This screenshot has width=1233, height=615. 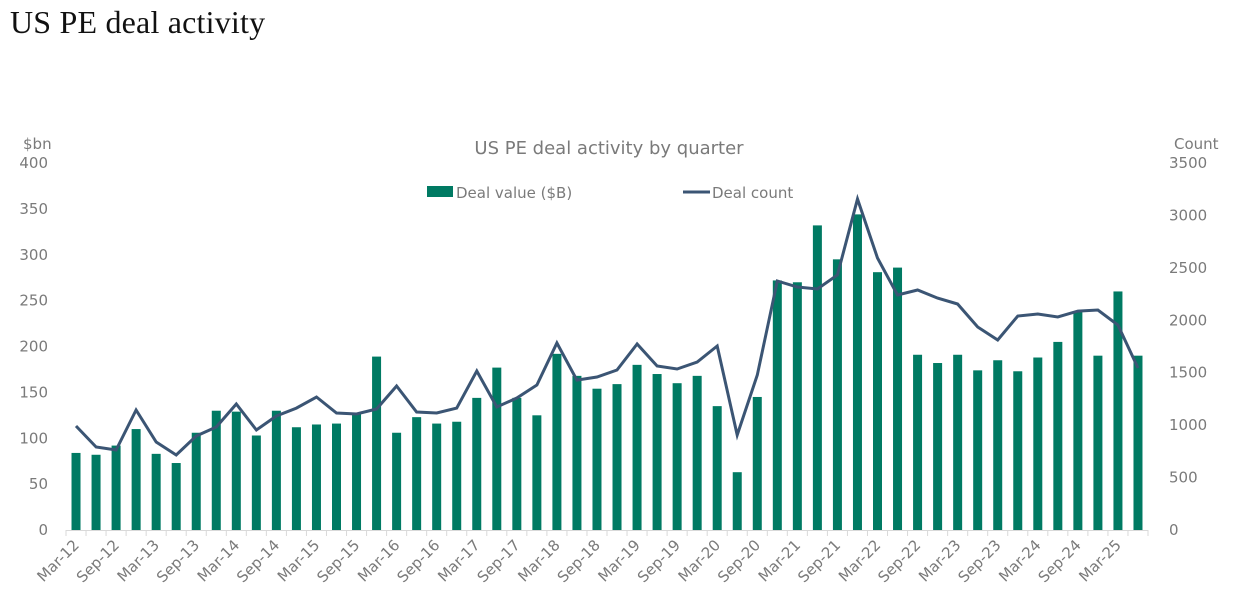 What do you see at coordinates (1188, 320) in the screenshot?
I see `right-tick-label: 2000` at bounding box center [1188, 320].